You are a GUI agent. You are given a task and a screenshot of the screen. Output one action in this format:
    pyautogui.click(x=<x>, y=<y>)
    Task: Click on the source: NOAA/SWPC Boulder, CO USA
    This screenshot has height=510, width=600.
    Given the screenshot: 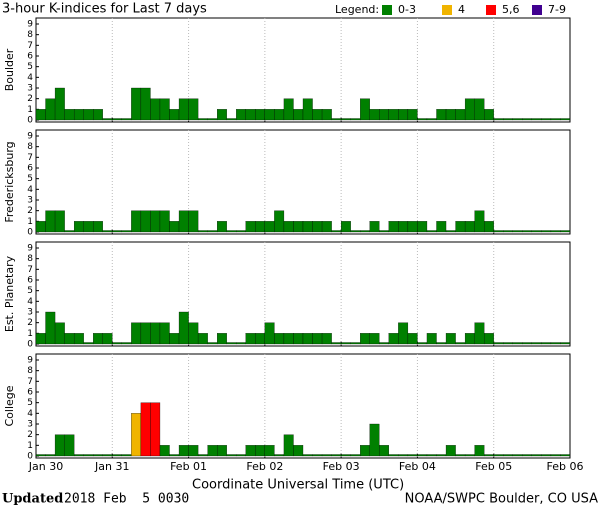 What is the action you would take?
    pyautogui.click(x=501, y=499)
    